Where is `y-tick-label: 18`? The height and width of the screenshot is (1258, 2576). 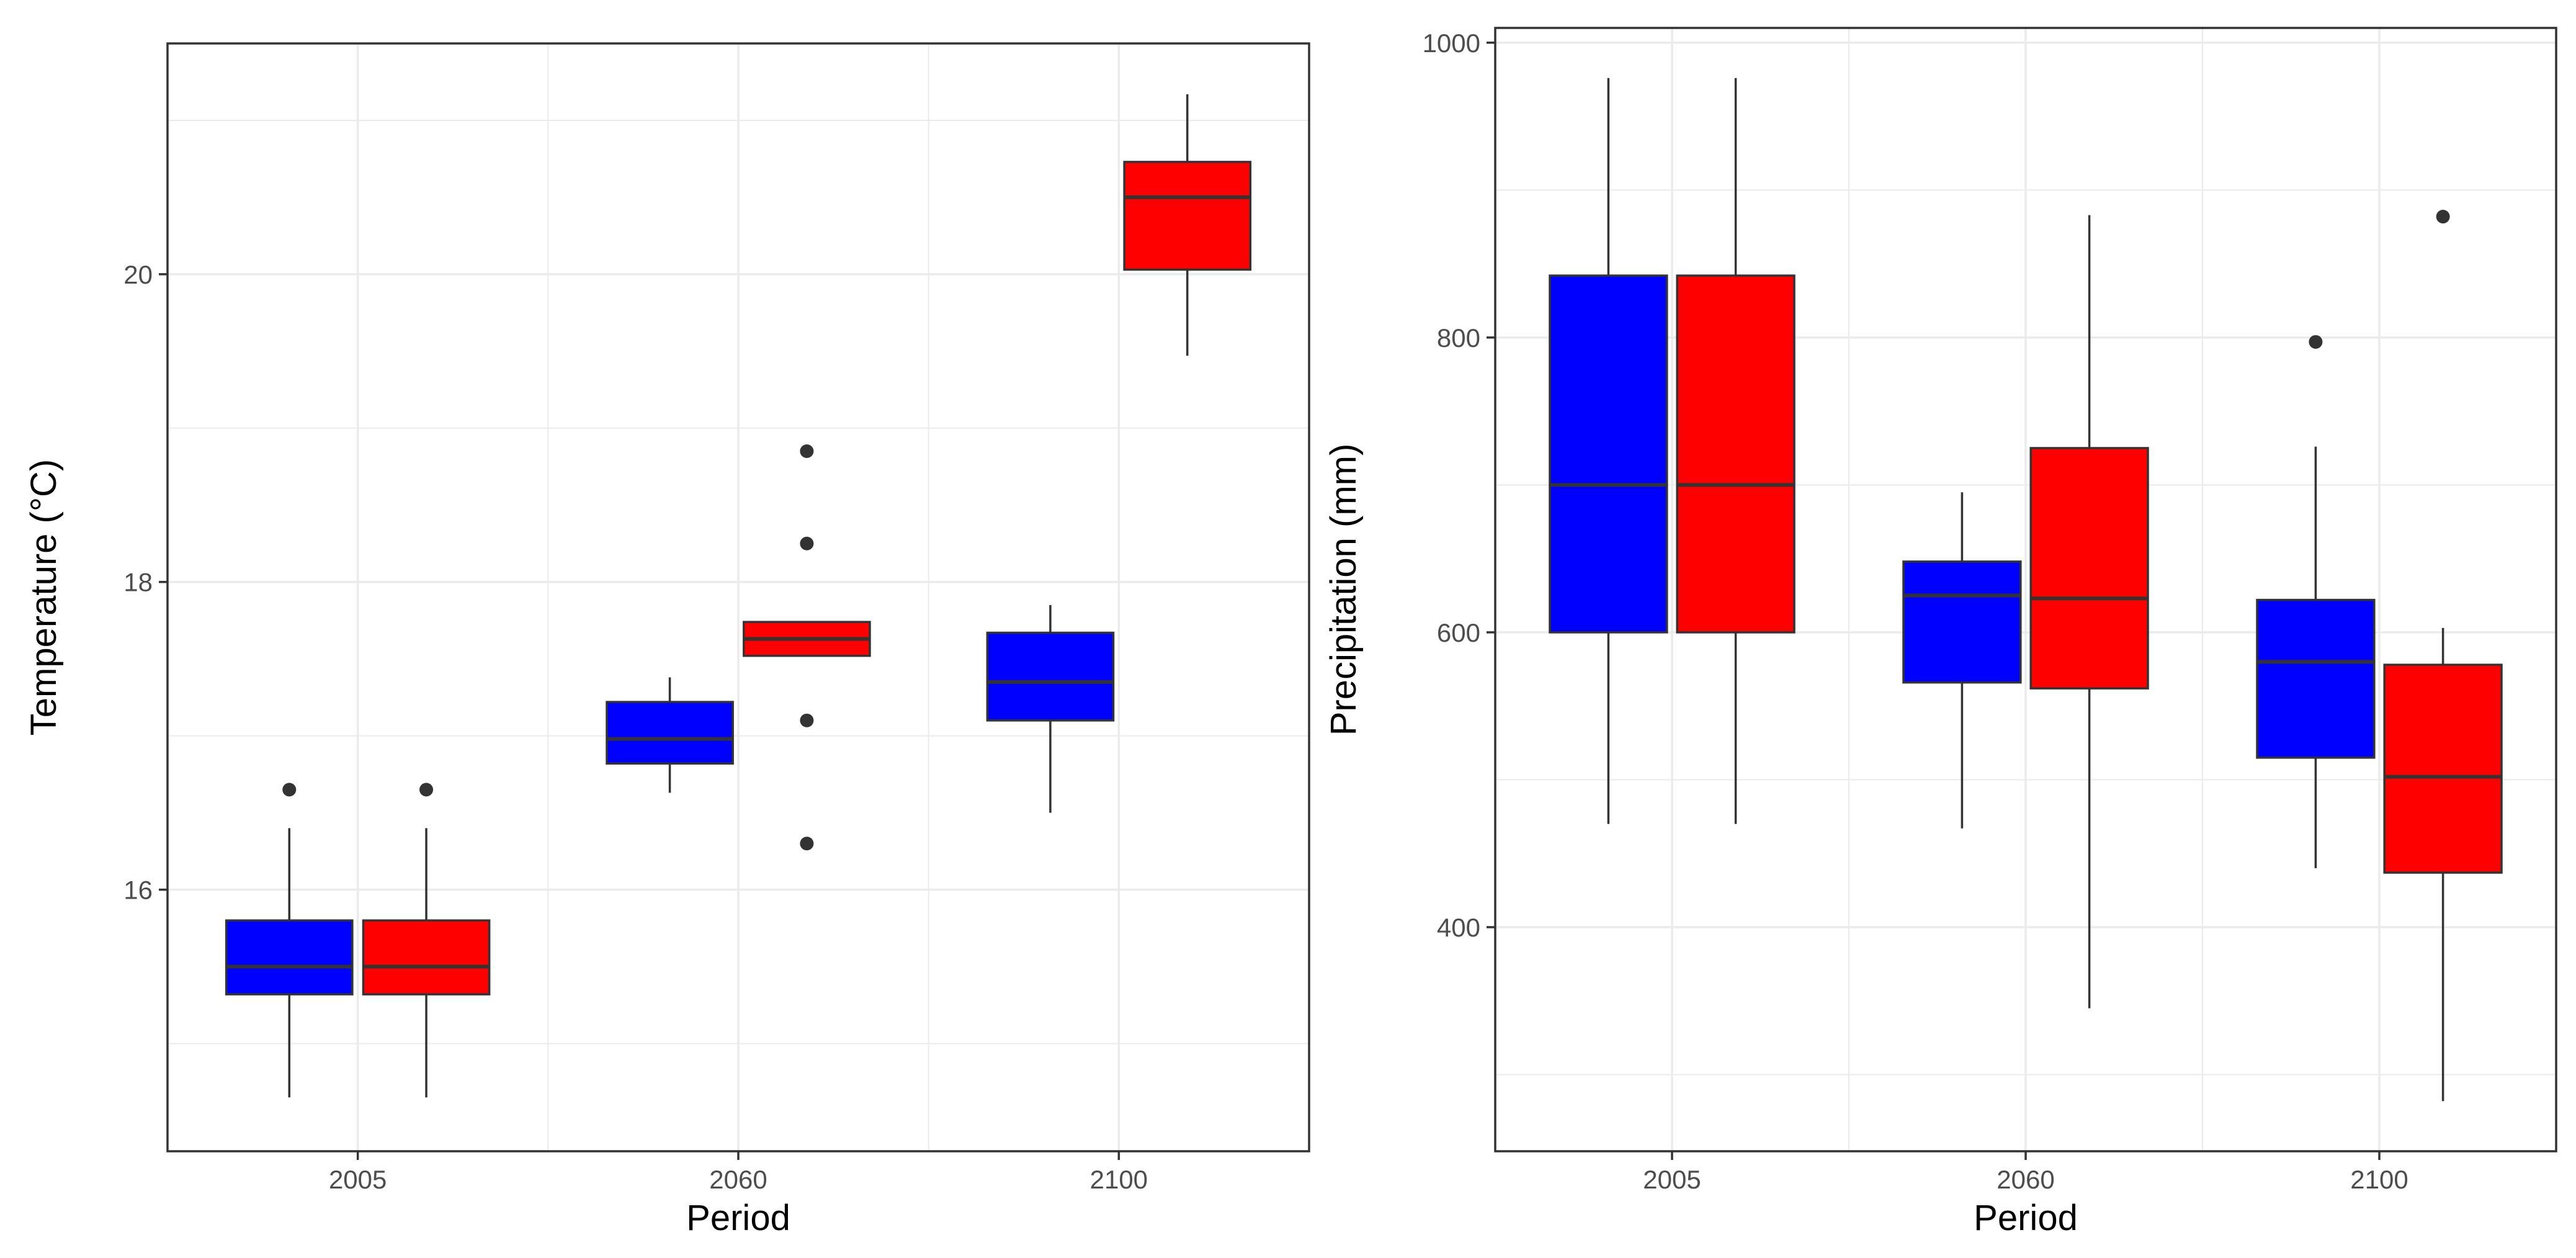
y-tick-label: 18 is located at coordinates (138, 583).